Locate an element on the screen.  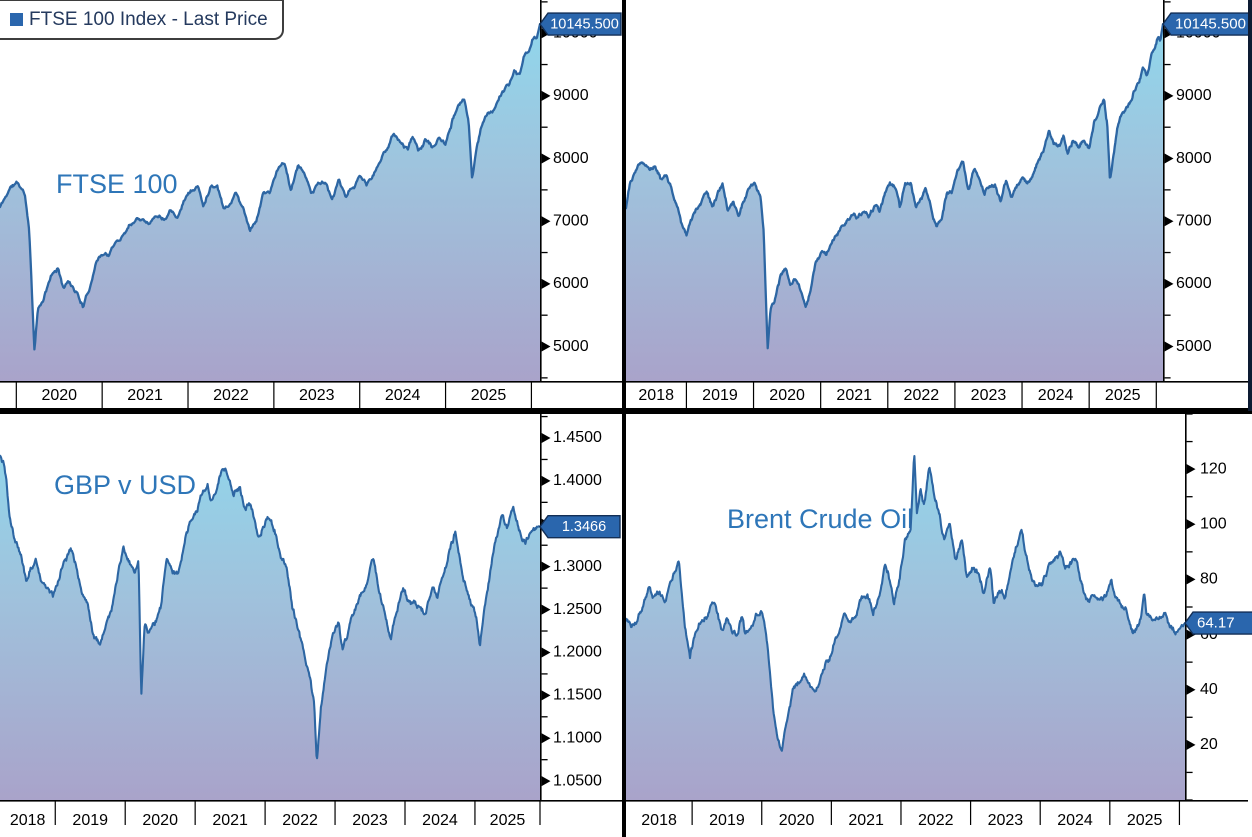
svg-text: 1.3000 is located at coordinates (577, 566).